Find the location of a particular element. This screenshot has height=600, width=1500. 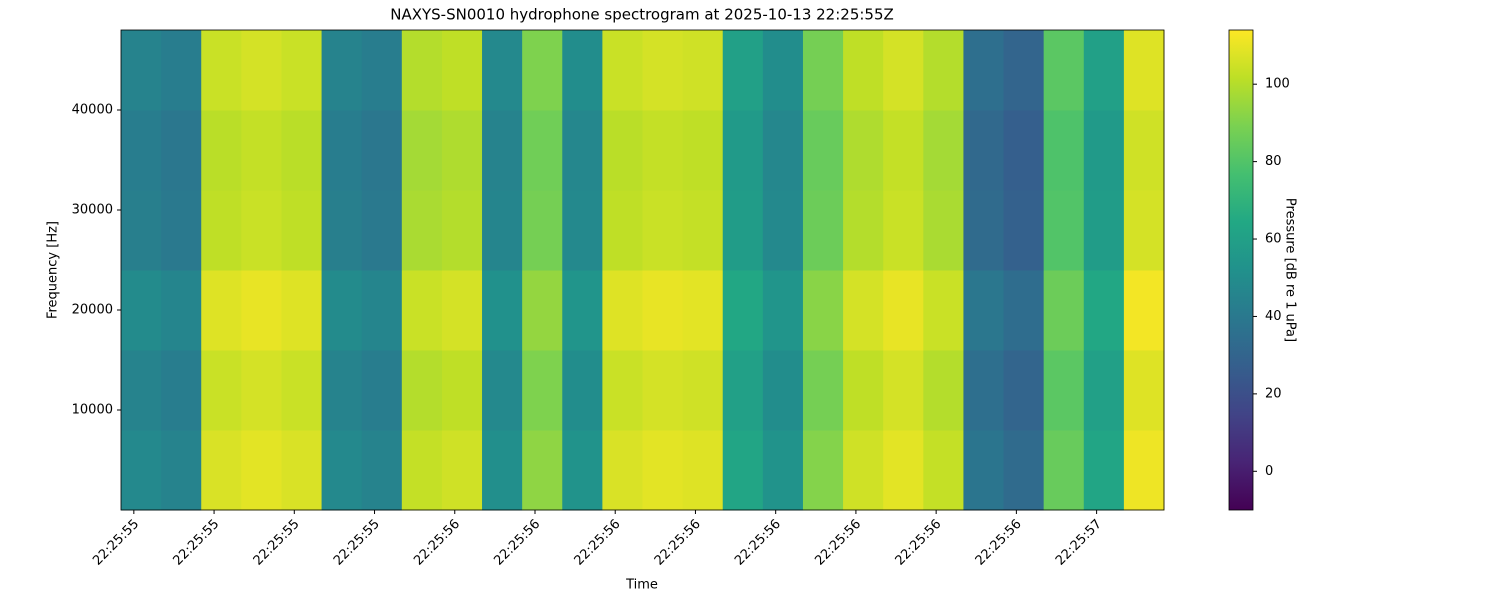

colorbar-tick-label: 80 is located at coordinates (1273, 161).